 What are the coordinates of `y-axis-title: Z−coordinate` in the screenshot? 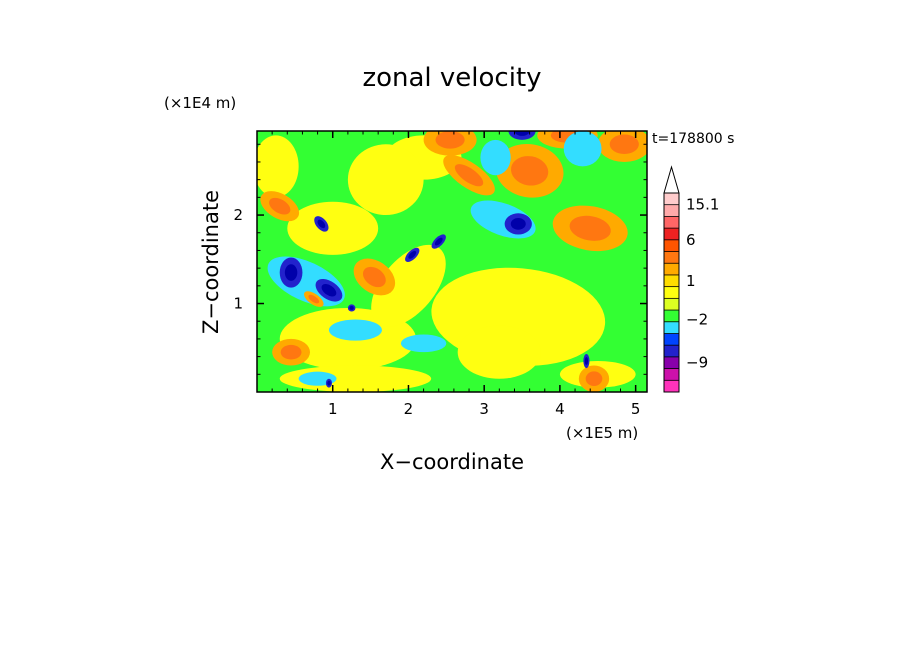 It's located at (211, 262).